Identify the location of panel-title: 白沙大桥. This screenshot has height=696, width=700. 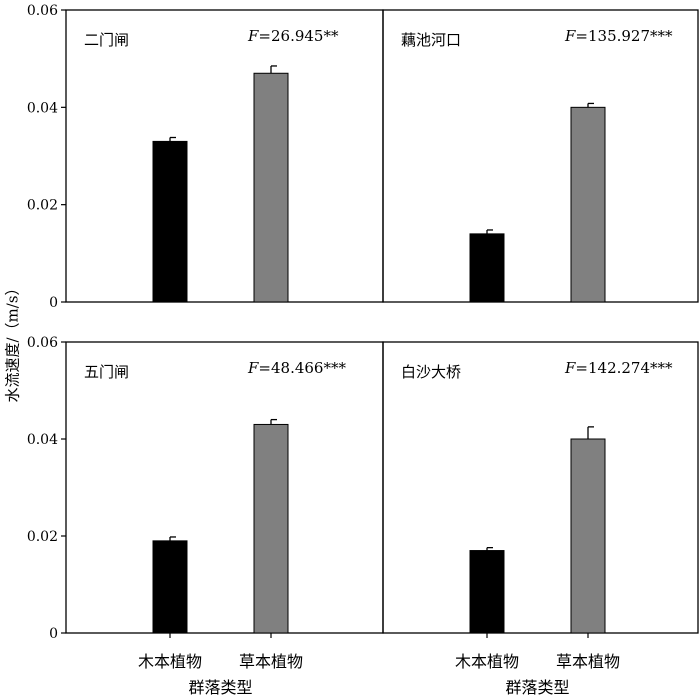
(431, 372).